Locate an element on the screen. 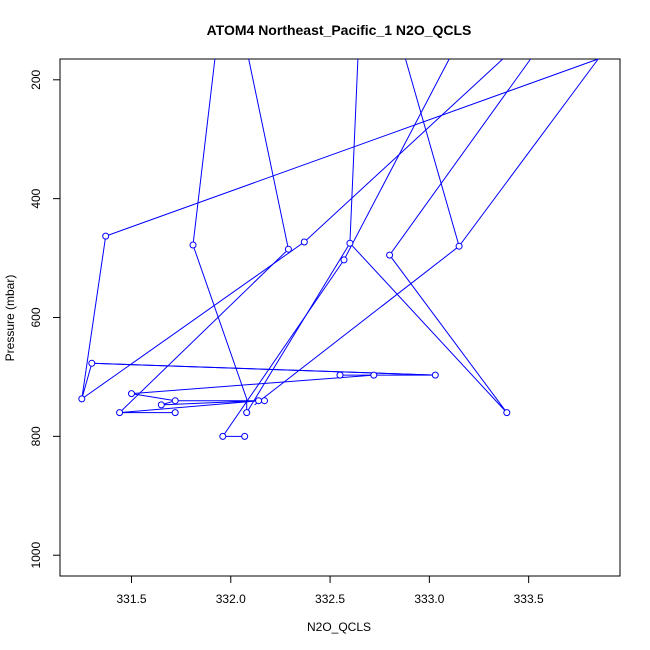  x-axis: 331.5 332.0 332.5 333.0 333.5 is located at coordinates (330, 591).